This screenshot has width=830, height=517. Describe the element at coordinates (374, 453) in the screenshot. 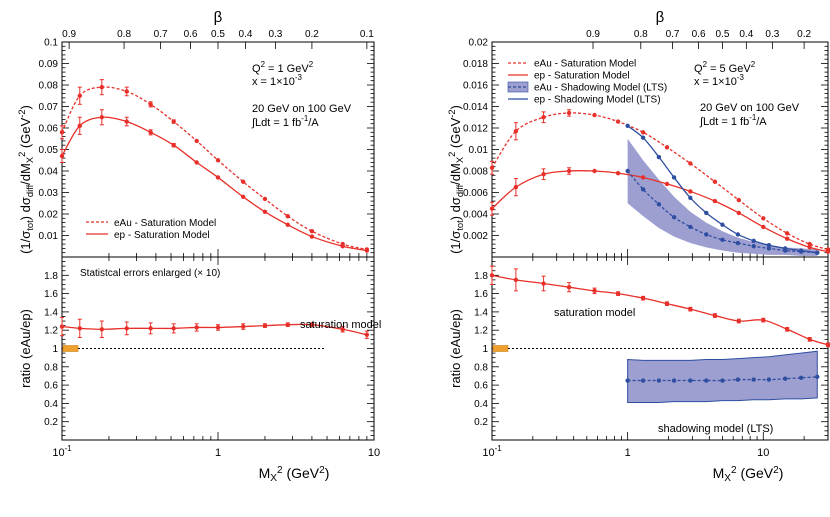

I see `x-tick-label: 10` at that location.